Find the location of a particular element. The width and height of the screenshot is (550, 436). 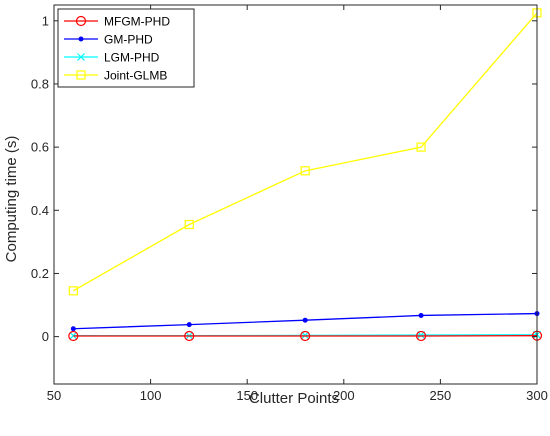

legend-box is located at coordinates (126, 48).